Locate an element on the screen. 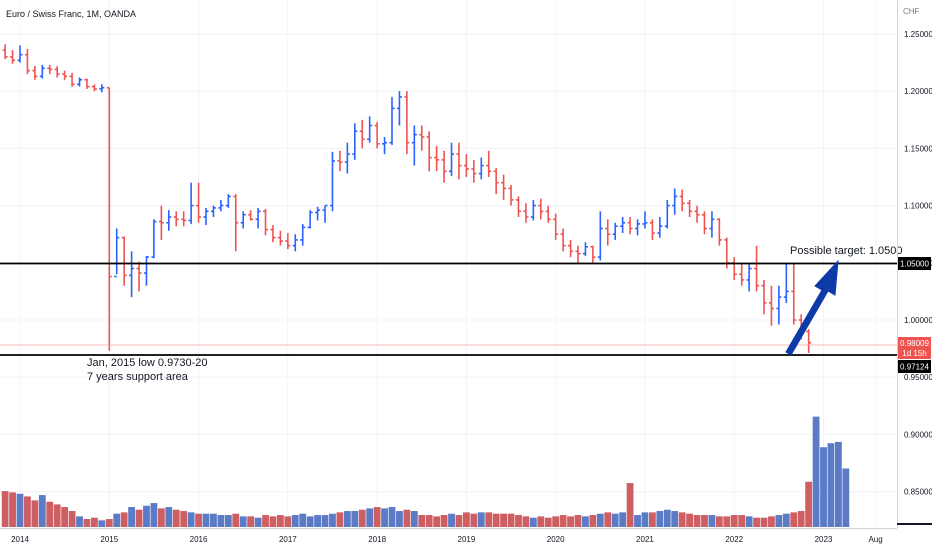 Image resolution: width=932 pixels, height=555 pixels. x-tick-label: 2023 is located at coordinates (824, 539).